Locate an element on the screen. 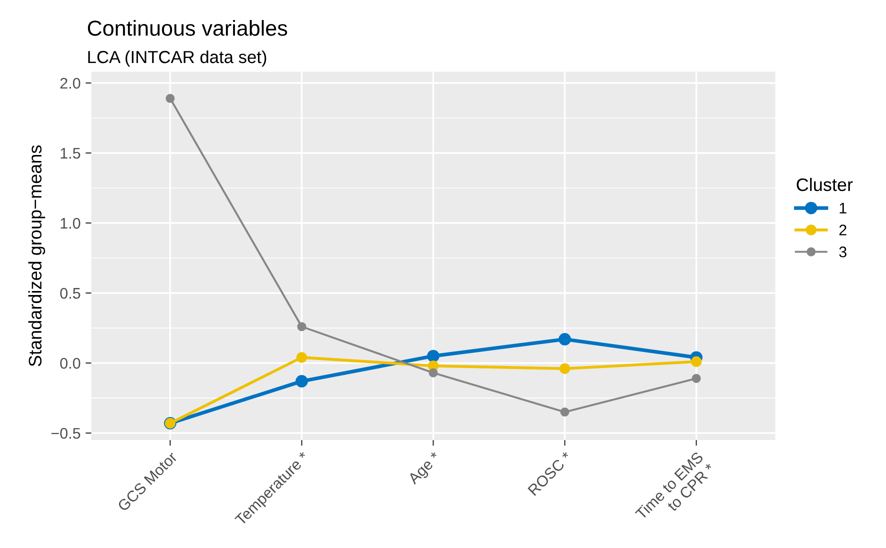 This screenshot has width=886, height=548. legend-title: Cluster is located at coordinates (824, 185).